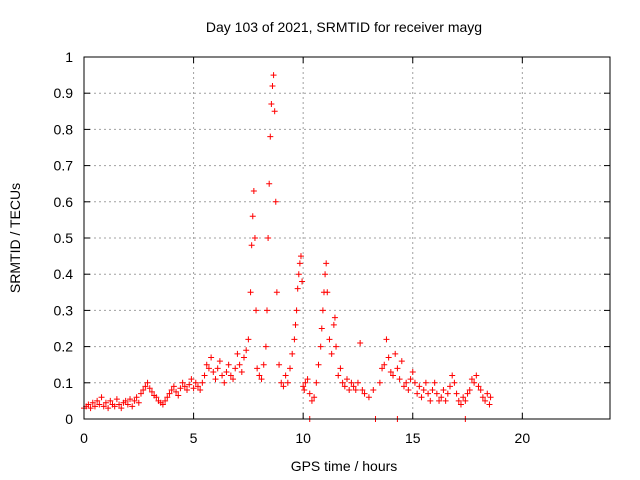  I want to click on x-tick-label: 5, so click(194, 438).